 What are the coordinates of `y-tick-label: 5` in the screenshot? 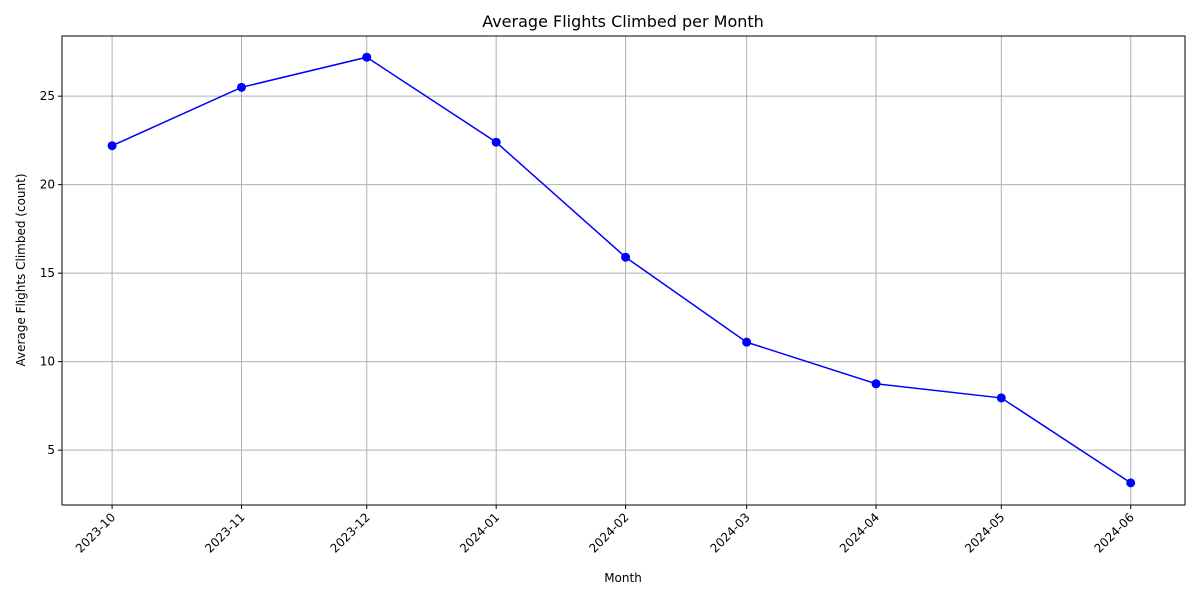 It's located at (51, 450).